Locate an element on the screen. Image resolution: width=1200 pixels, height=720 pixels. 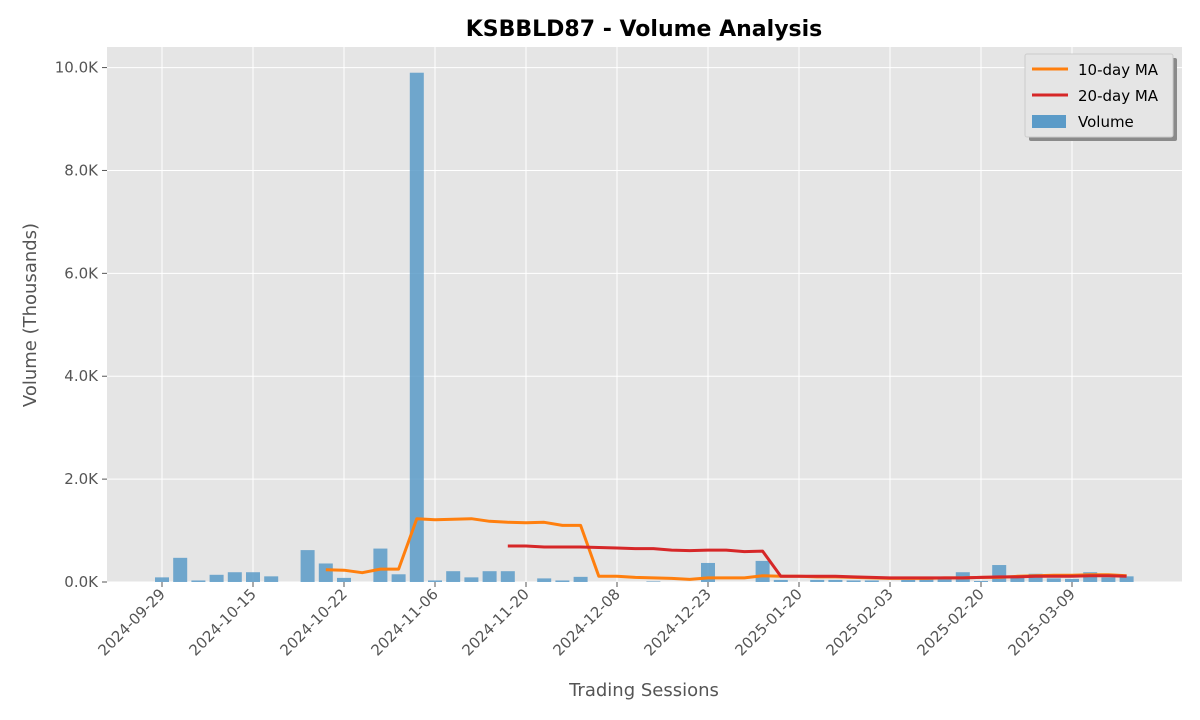
y-tick-label: 8.0K is located at coordinates (81, 170).